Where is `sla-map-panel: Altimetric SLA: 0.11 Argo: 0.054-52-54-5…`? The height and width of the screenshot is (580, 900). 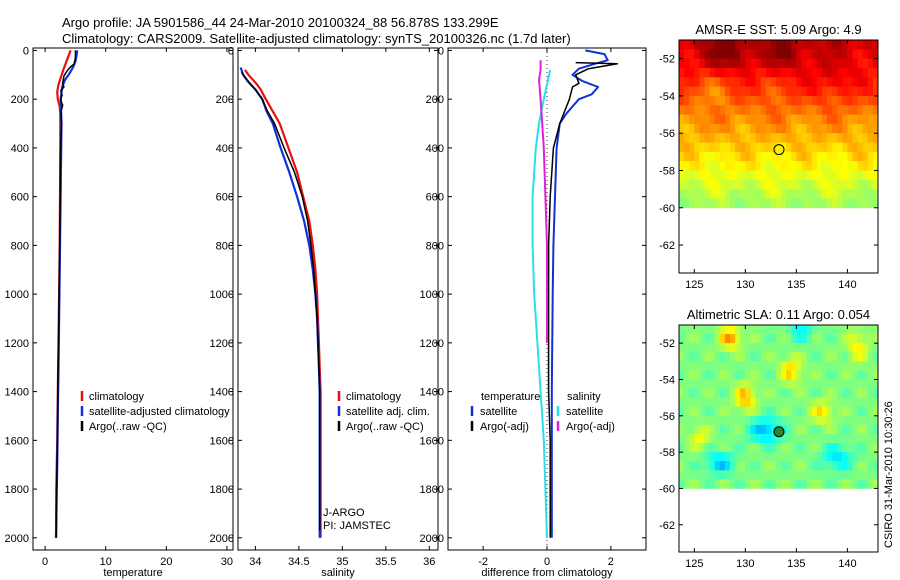
sla-map-panel: Altimetric SLA: 0.11 Argo: 0.054-52-54-5… is located at coordinates (769, 438).